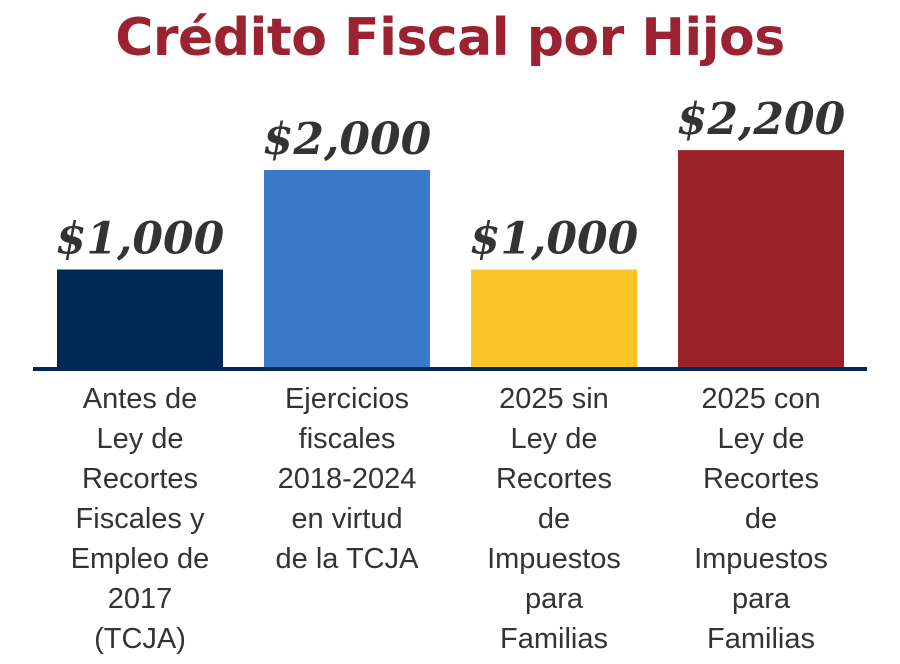 The image size is (900, 664). I want to click on category-label: Empleo de, so click(140, 559).